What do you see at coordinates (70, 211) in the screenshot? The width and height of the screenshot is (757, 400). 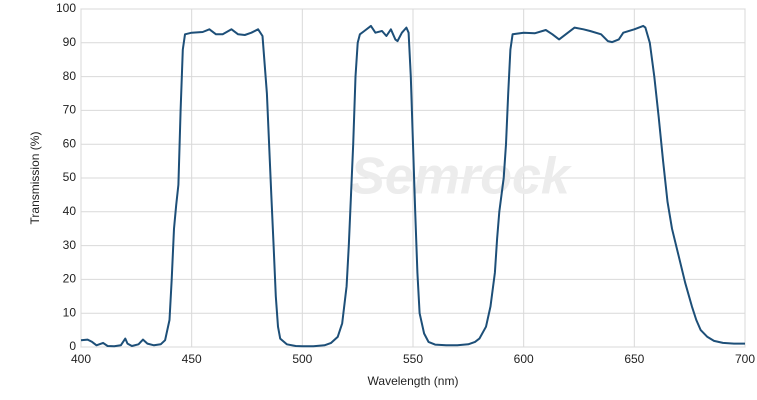 I see `y-tick-label: 40` at bounding box center [70, 211].